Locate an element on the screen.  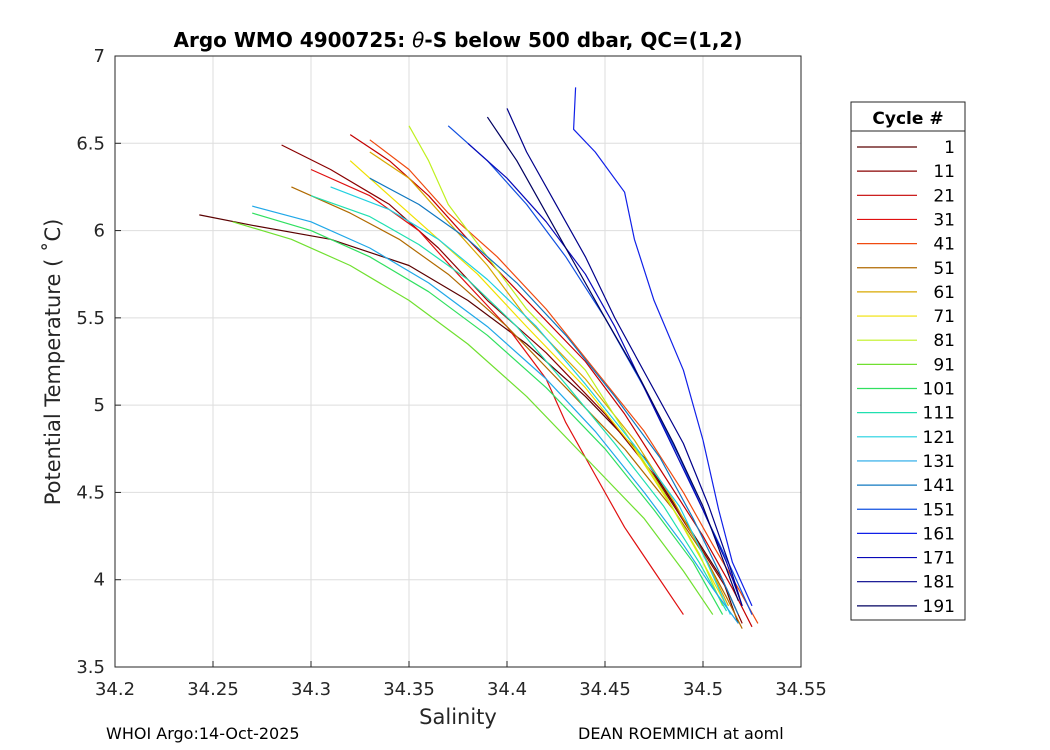
x-axis-label: Salinity is located at coordinates (458, 717).